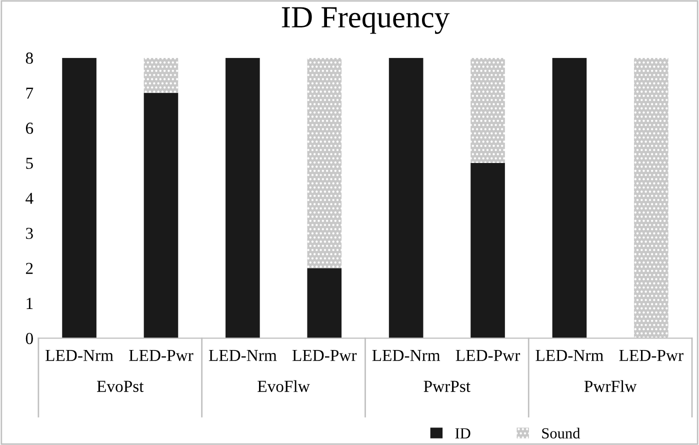 The width and height of the screenshot is (699, 445). I want to click on text: EvoPst, so click(120, 386).